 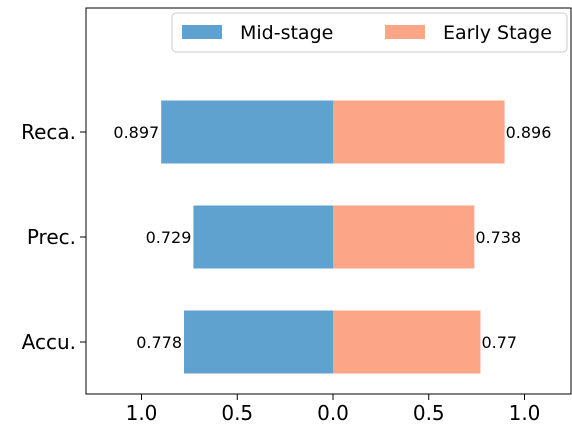 I want to click on data-label-mid-stage-prec: 0.729, so click(x=169, y=237).